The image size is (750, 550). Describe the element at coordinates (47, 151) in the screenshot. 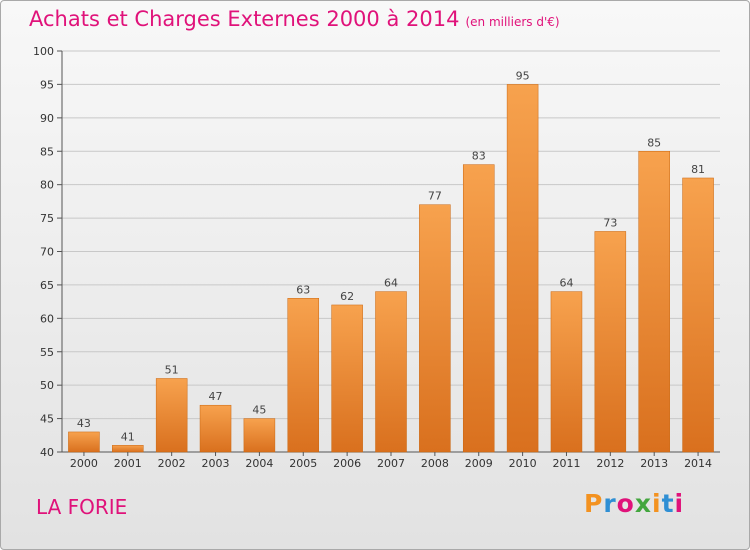

I see `y-tick-label: 85` at that location.